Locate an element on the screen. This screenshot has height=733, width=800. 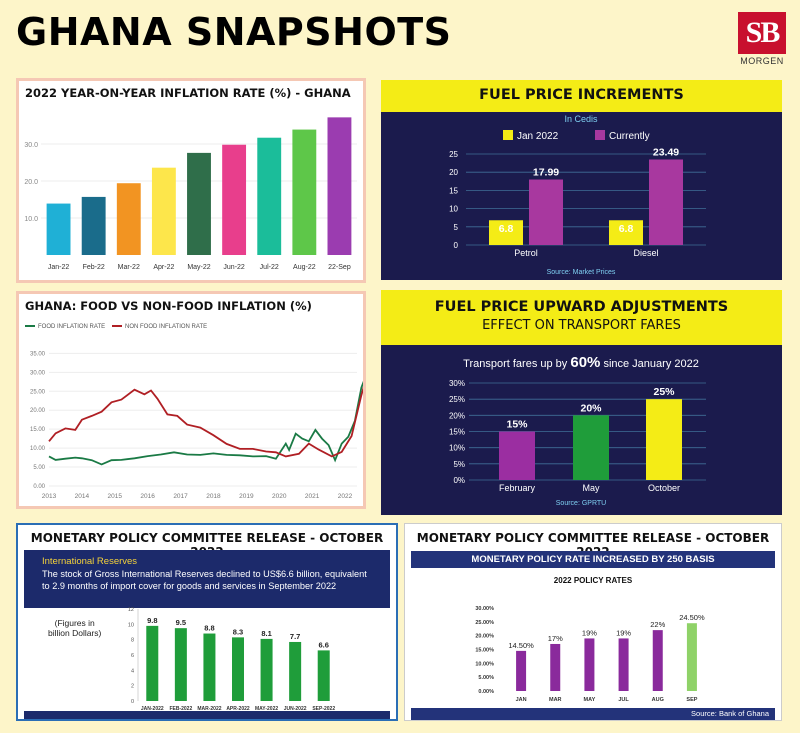
policy-data-label: 17% is located at coordinates (555, 638).